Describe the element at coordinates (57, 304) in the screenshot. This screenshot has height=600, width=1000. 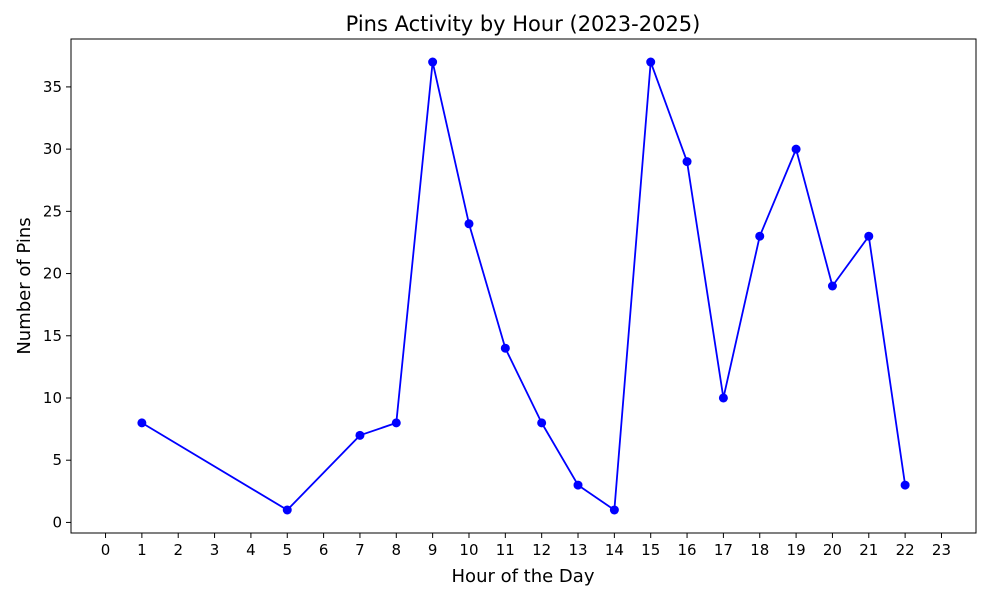
I see `y-axis-ticks: 0 5 10 15 20 25 30 35` at that location.